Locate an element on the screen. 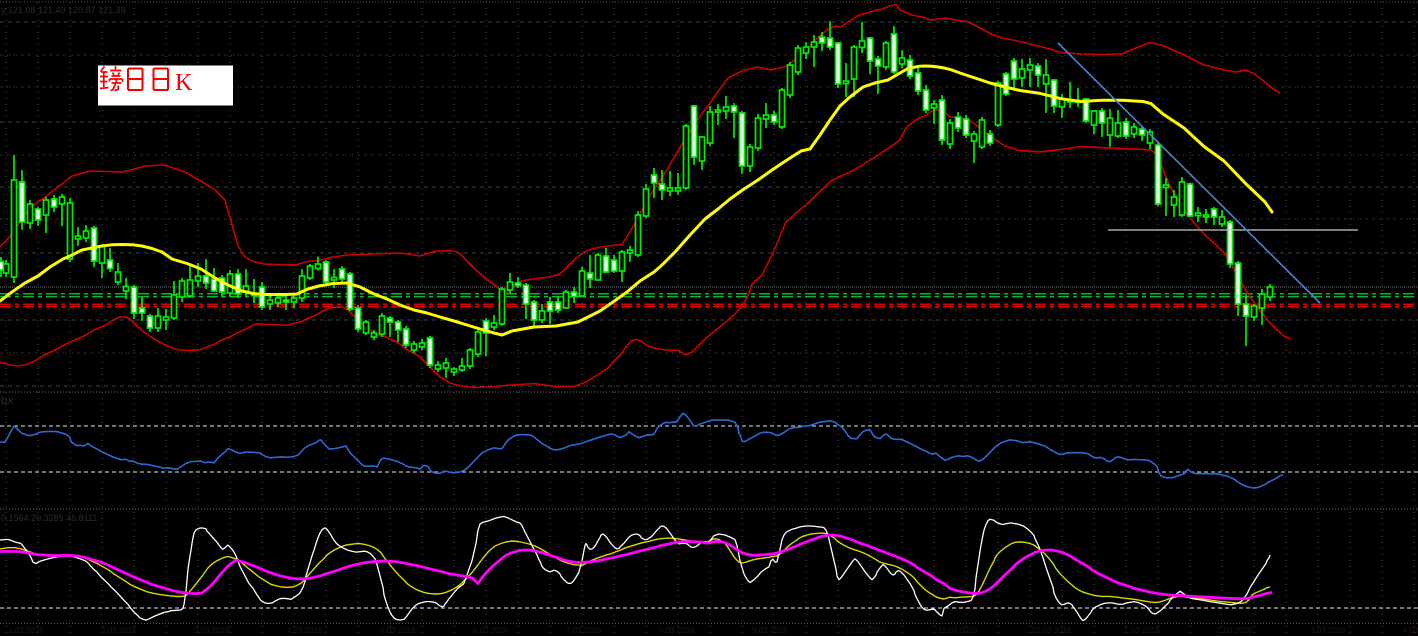  svg-text: 5.03 2016 is located at coordinates (398, 630).